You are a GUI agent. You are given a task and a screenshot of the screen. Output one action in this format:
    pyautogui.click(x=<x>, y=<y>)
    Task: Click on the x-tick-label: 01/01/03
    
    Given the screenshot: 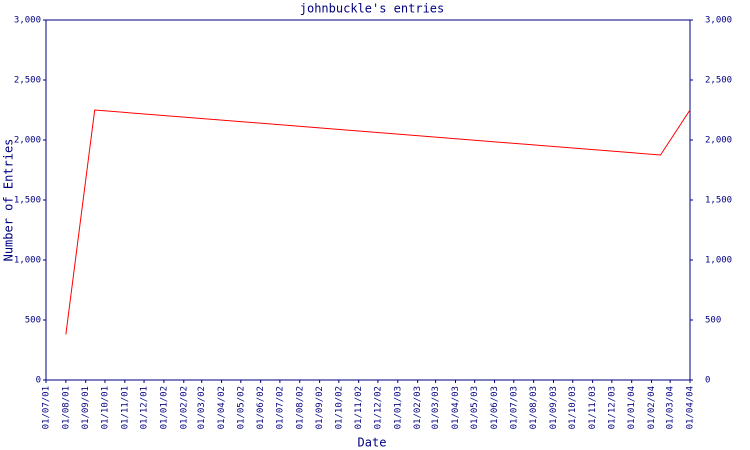 What is the action you would take?
    pyautogui.click(x=398, y=407)
    